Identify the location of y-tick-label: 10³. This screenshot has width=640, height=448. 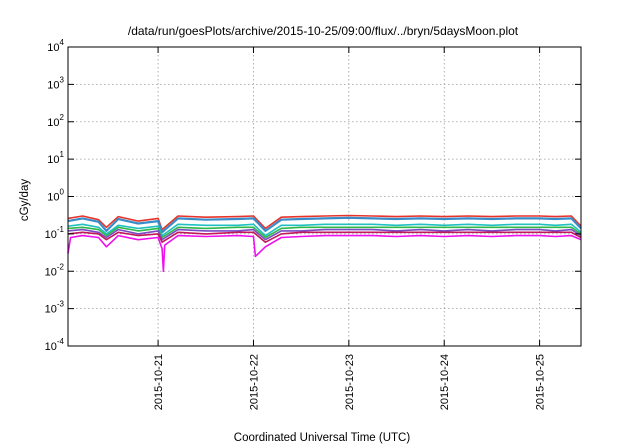
(55, 83).